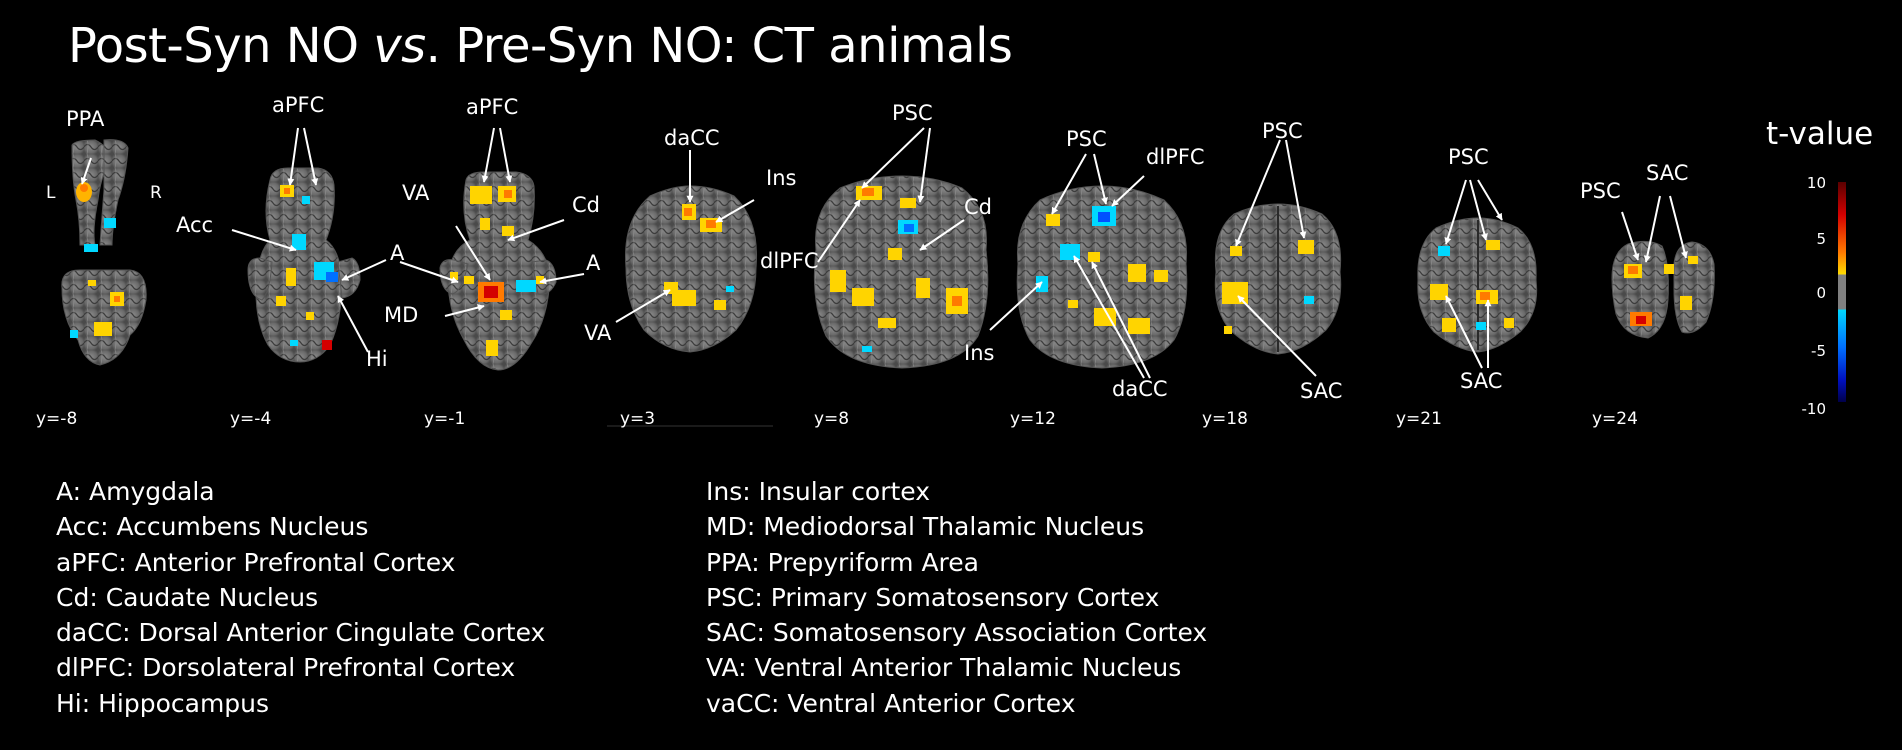 The image size is (1902, 750). I want to click on label-hi: Hi, so click(377, 359).